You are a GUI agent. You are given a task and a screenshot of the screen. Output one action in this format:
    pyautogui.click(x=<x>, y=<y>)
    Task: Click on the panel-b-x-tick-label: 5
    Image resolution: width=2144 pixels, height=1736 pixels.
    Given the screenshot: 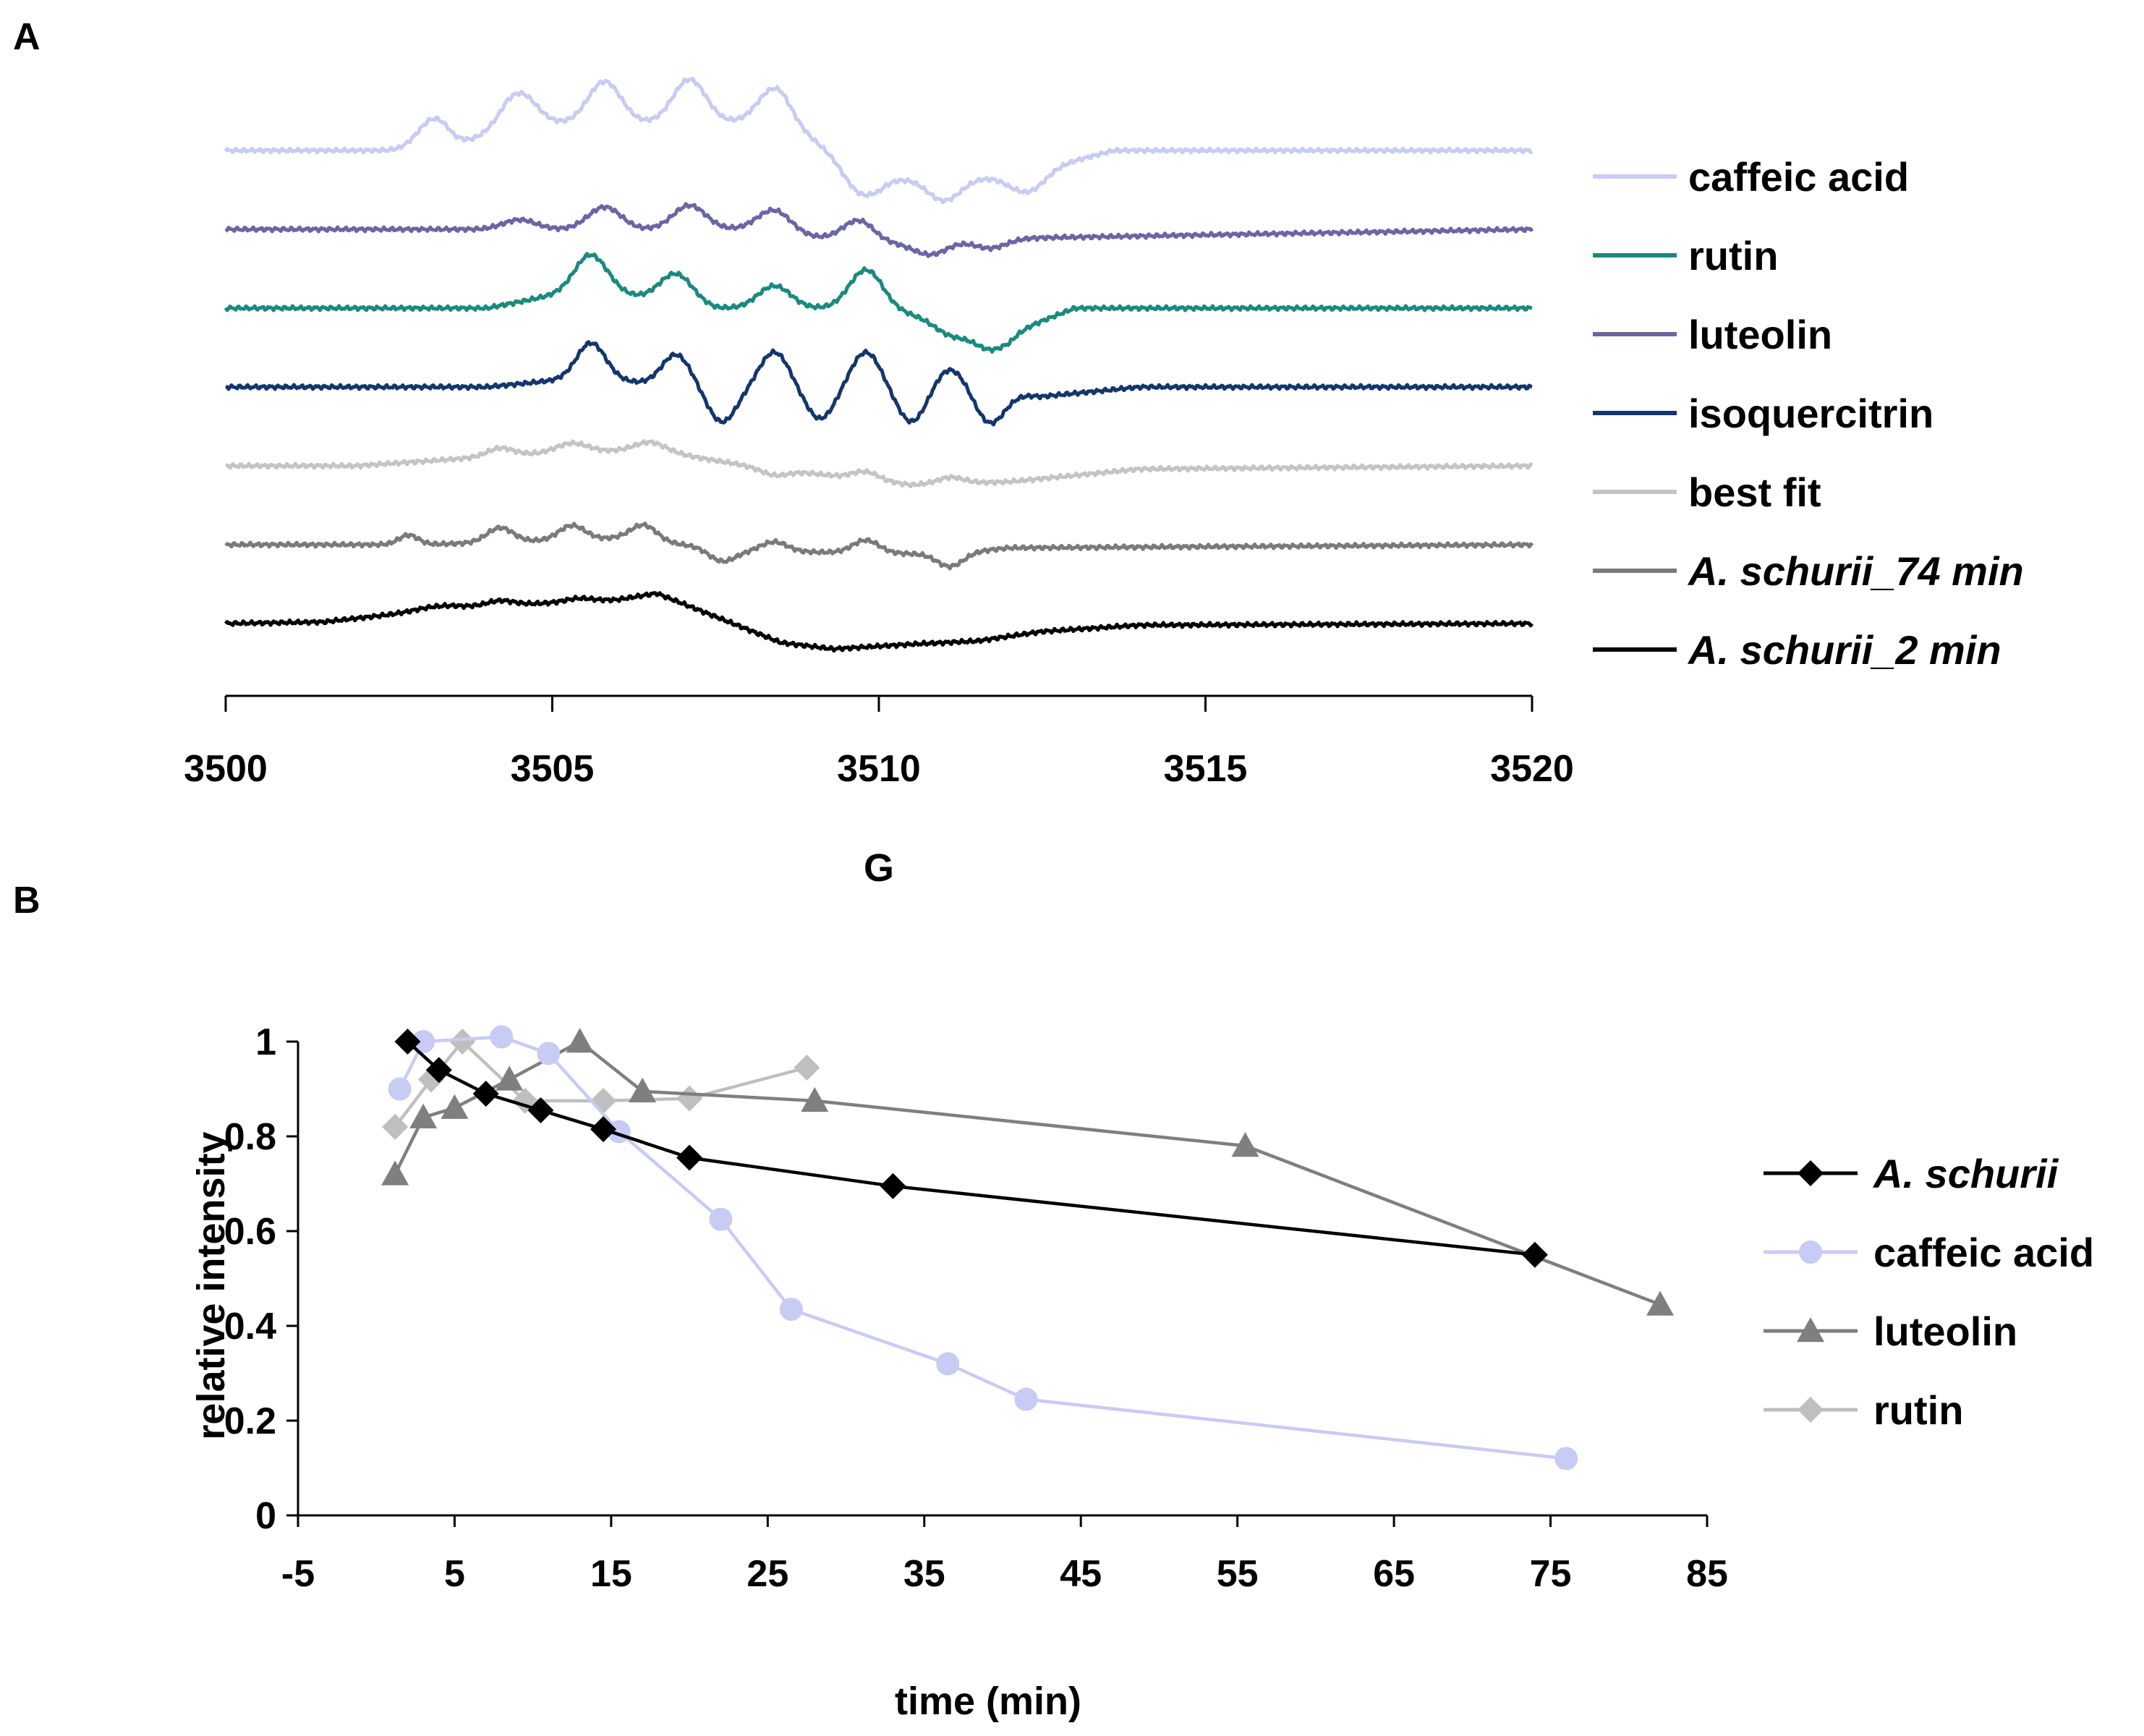 What is the action you would take?
    pyautogui.click(x=454, y=1574)
    